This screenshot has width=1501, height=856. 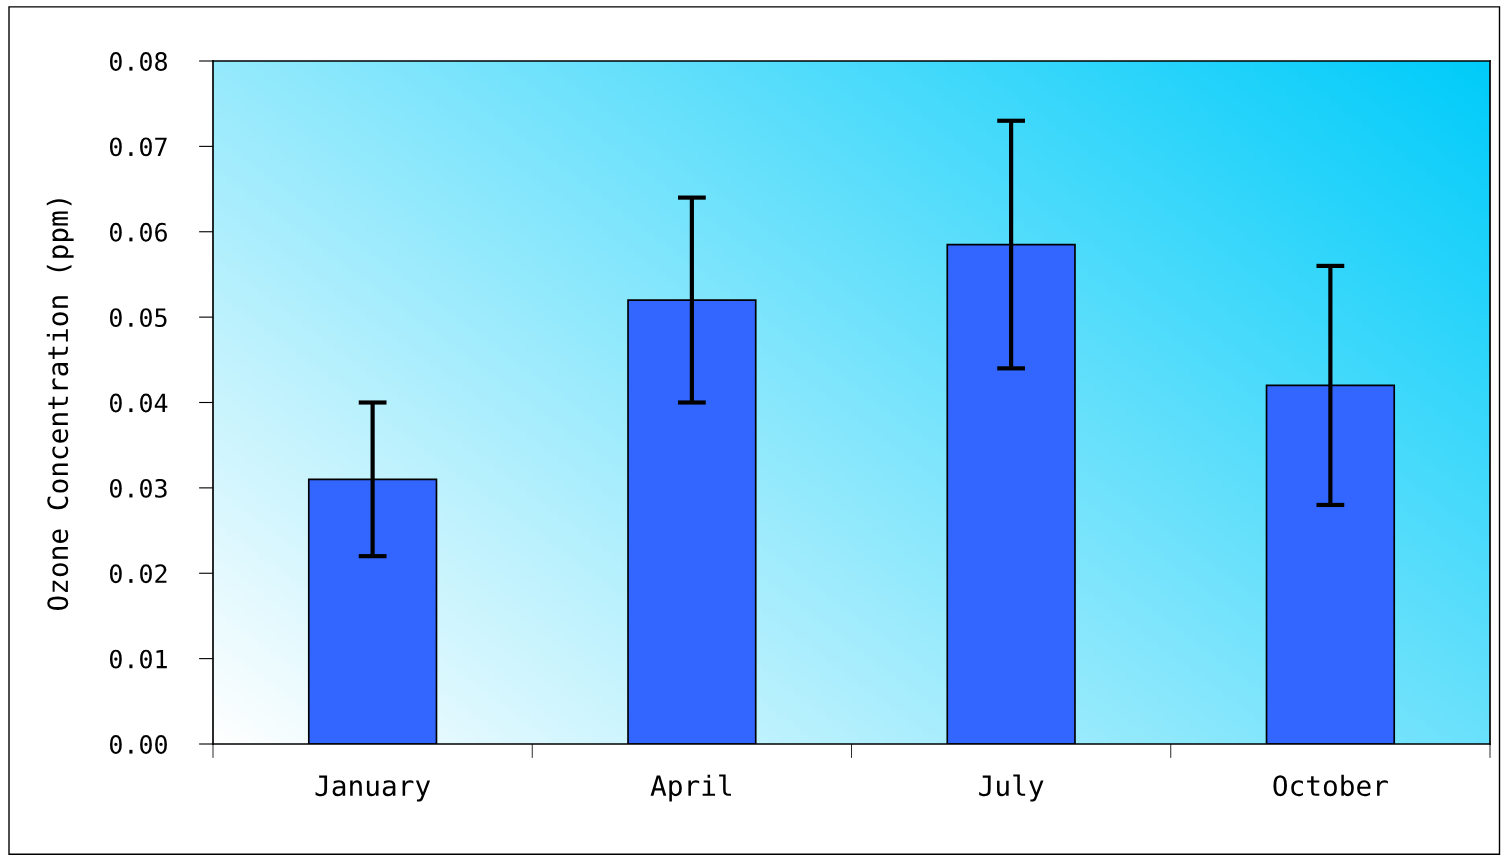 I want to click on y-tick-label: 0.07, so click(x=138, y=147).